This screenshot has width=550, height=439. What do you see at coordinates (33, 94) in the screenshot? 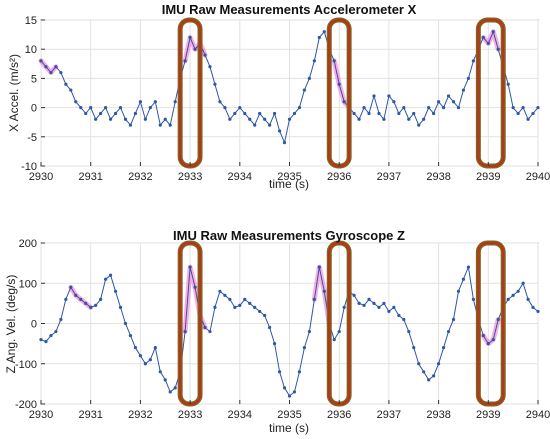
I see `accelerometer-y-ticks: -10 -5 0 5 10 15` at bounding box center [33, 94].